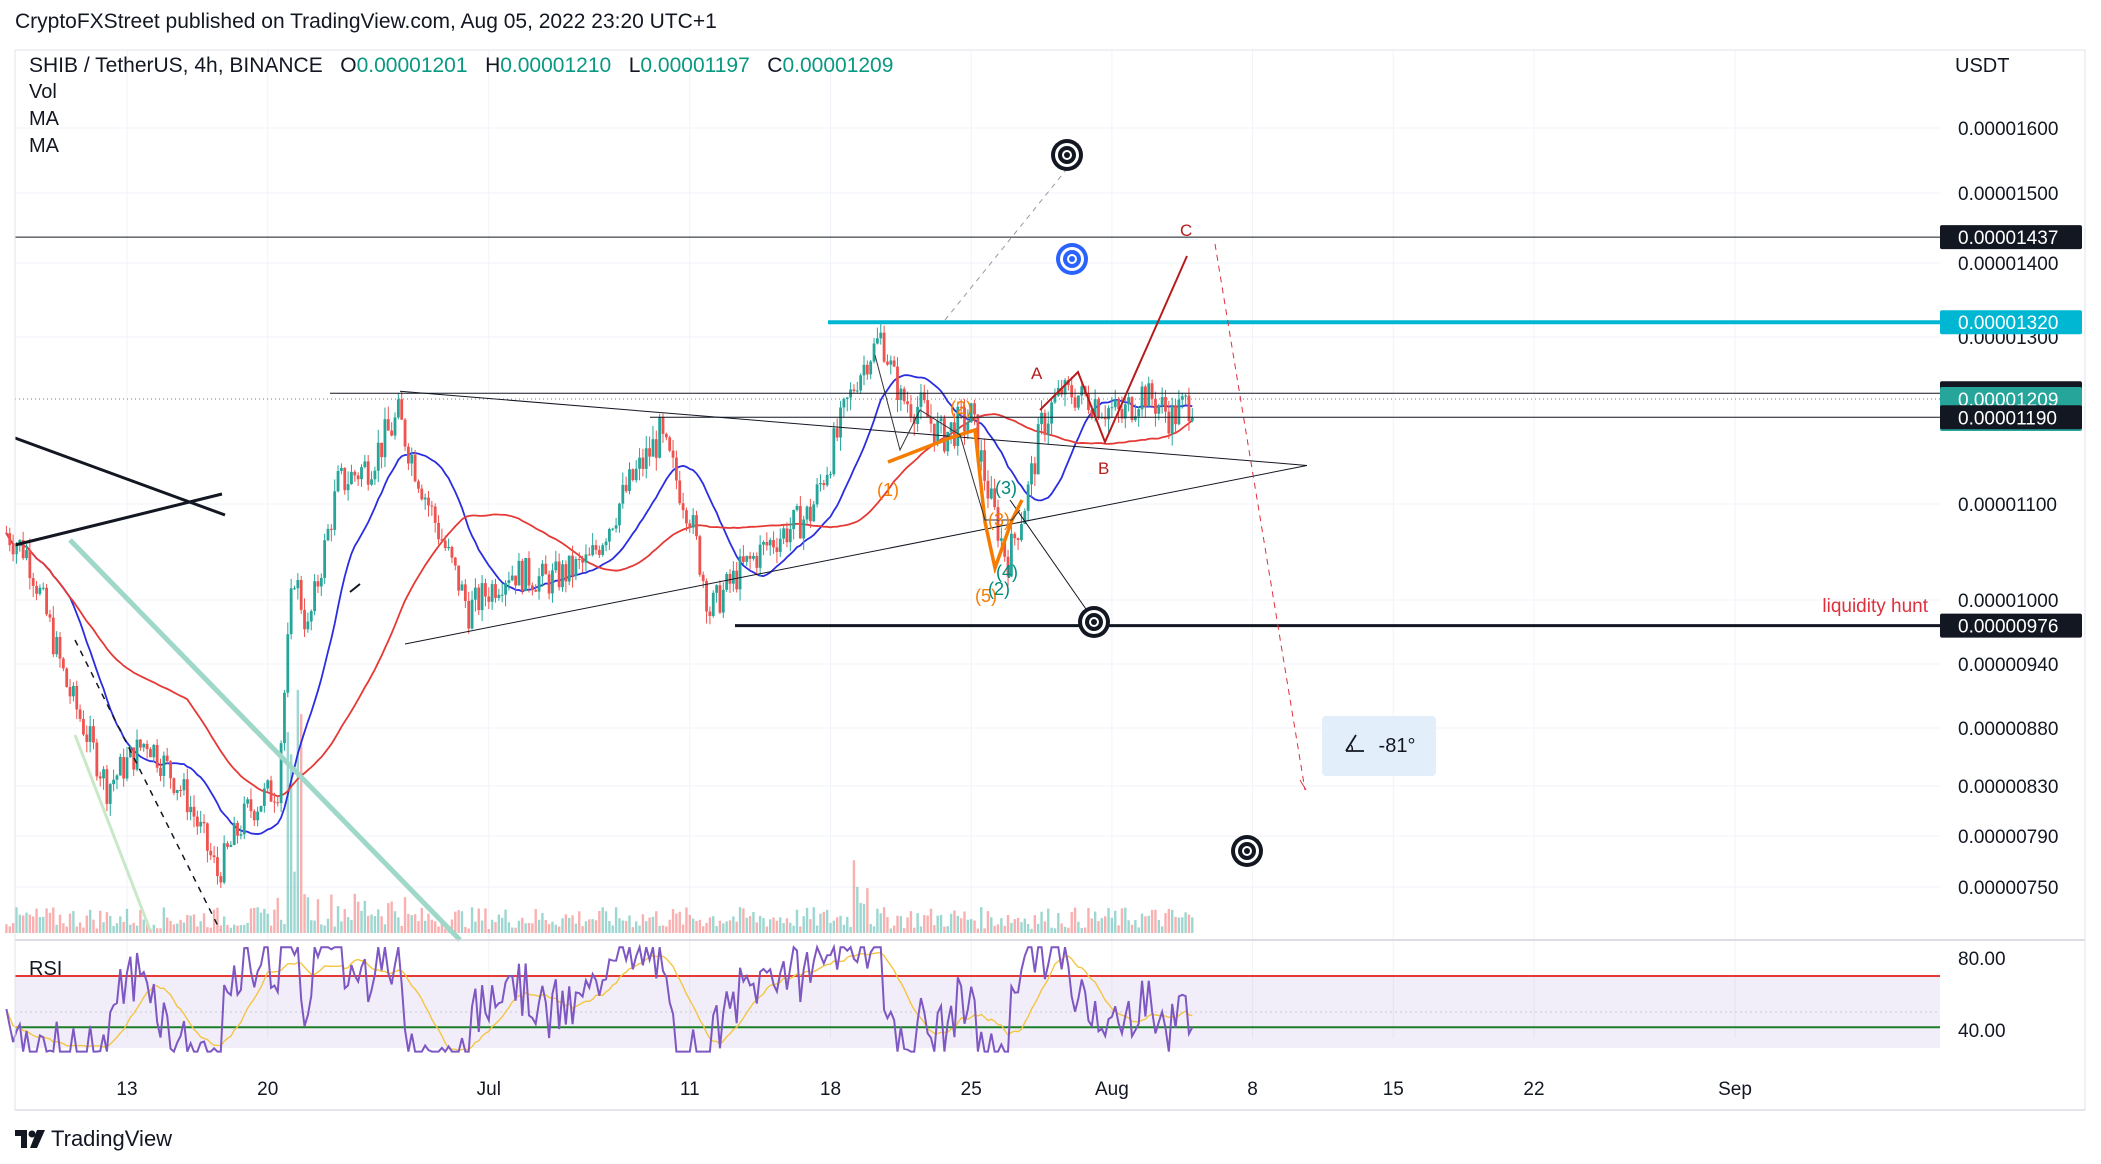 Image resolution: width=2101 pixels, height=1164 pixels. Describe the element at coordinates (2008, 787) in the screenshot. I see `y-tick-label: 0.00000830` at that location.